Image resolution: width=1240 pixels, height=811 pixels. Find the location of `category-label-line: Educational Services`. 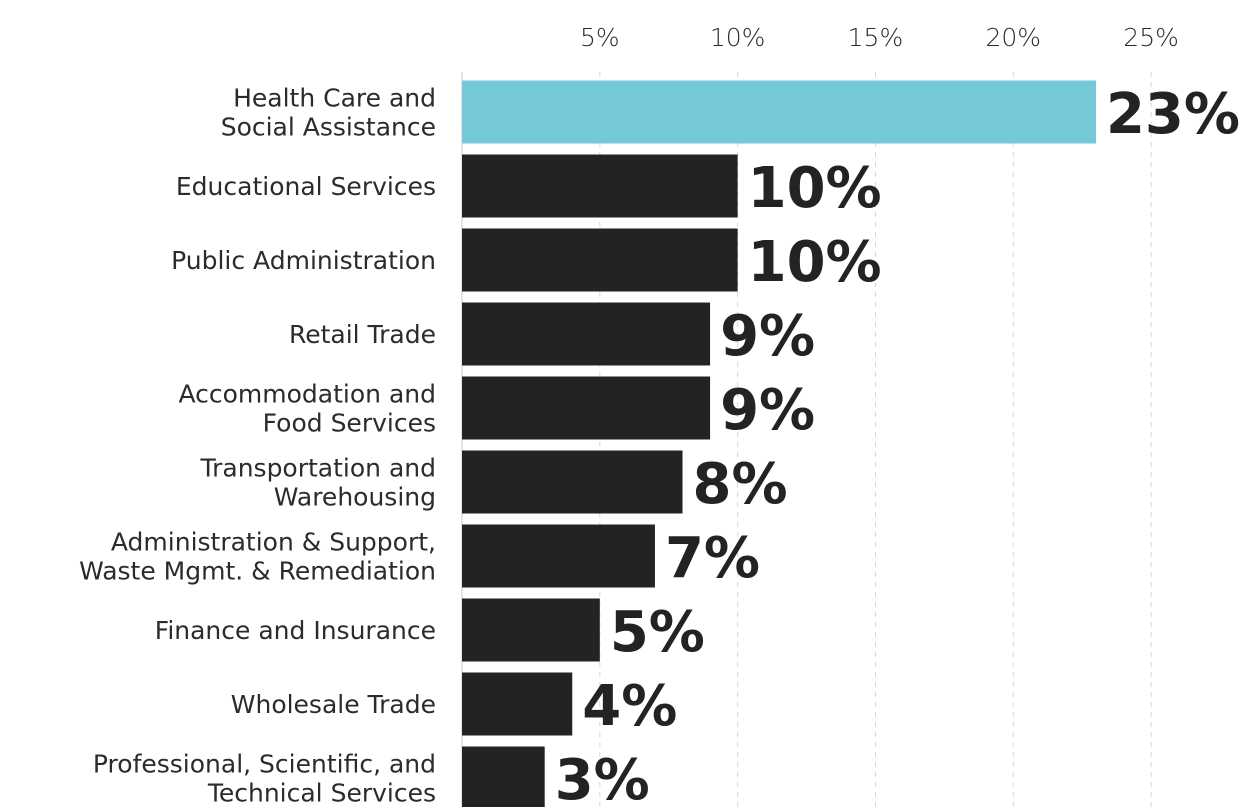

category-label-line: Educational Services is located at coordinates (306, 186).